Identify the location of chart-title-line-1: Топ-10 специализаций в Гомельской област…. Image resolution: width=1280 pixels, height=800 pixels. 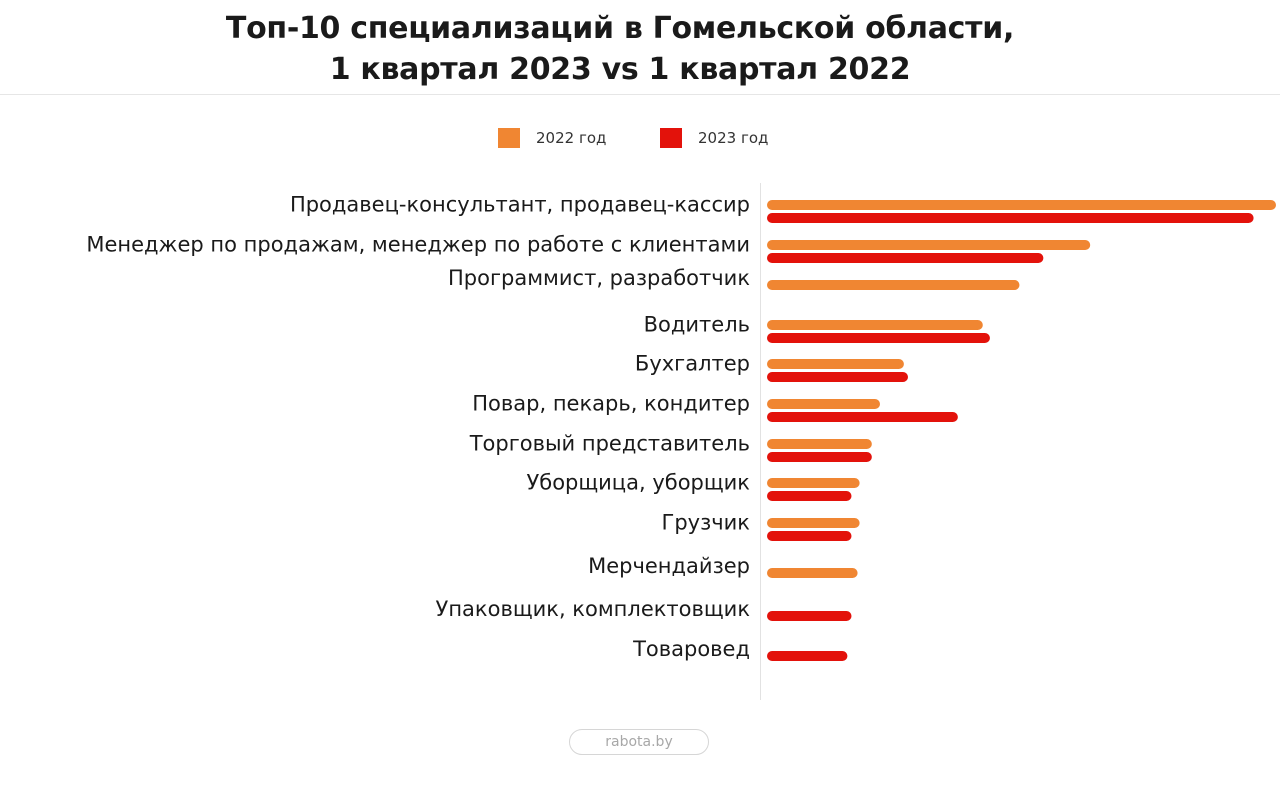
(620, 28).